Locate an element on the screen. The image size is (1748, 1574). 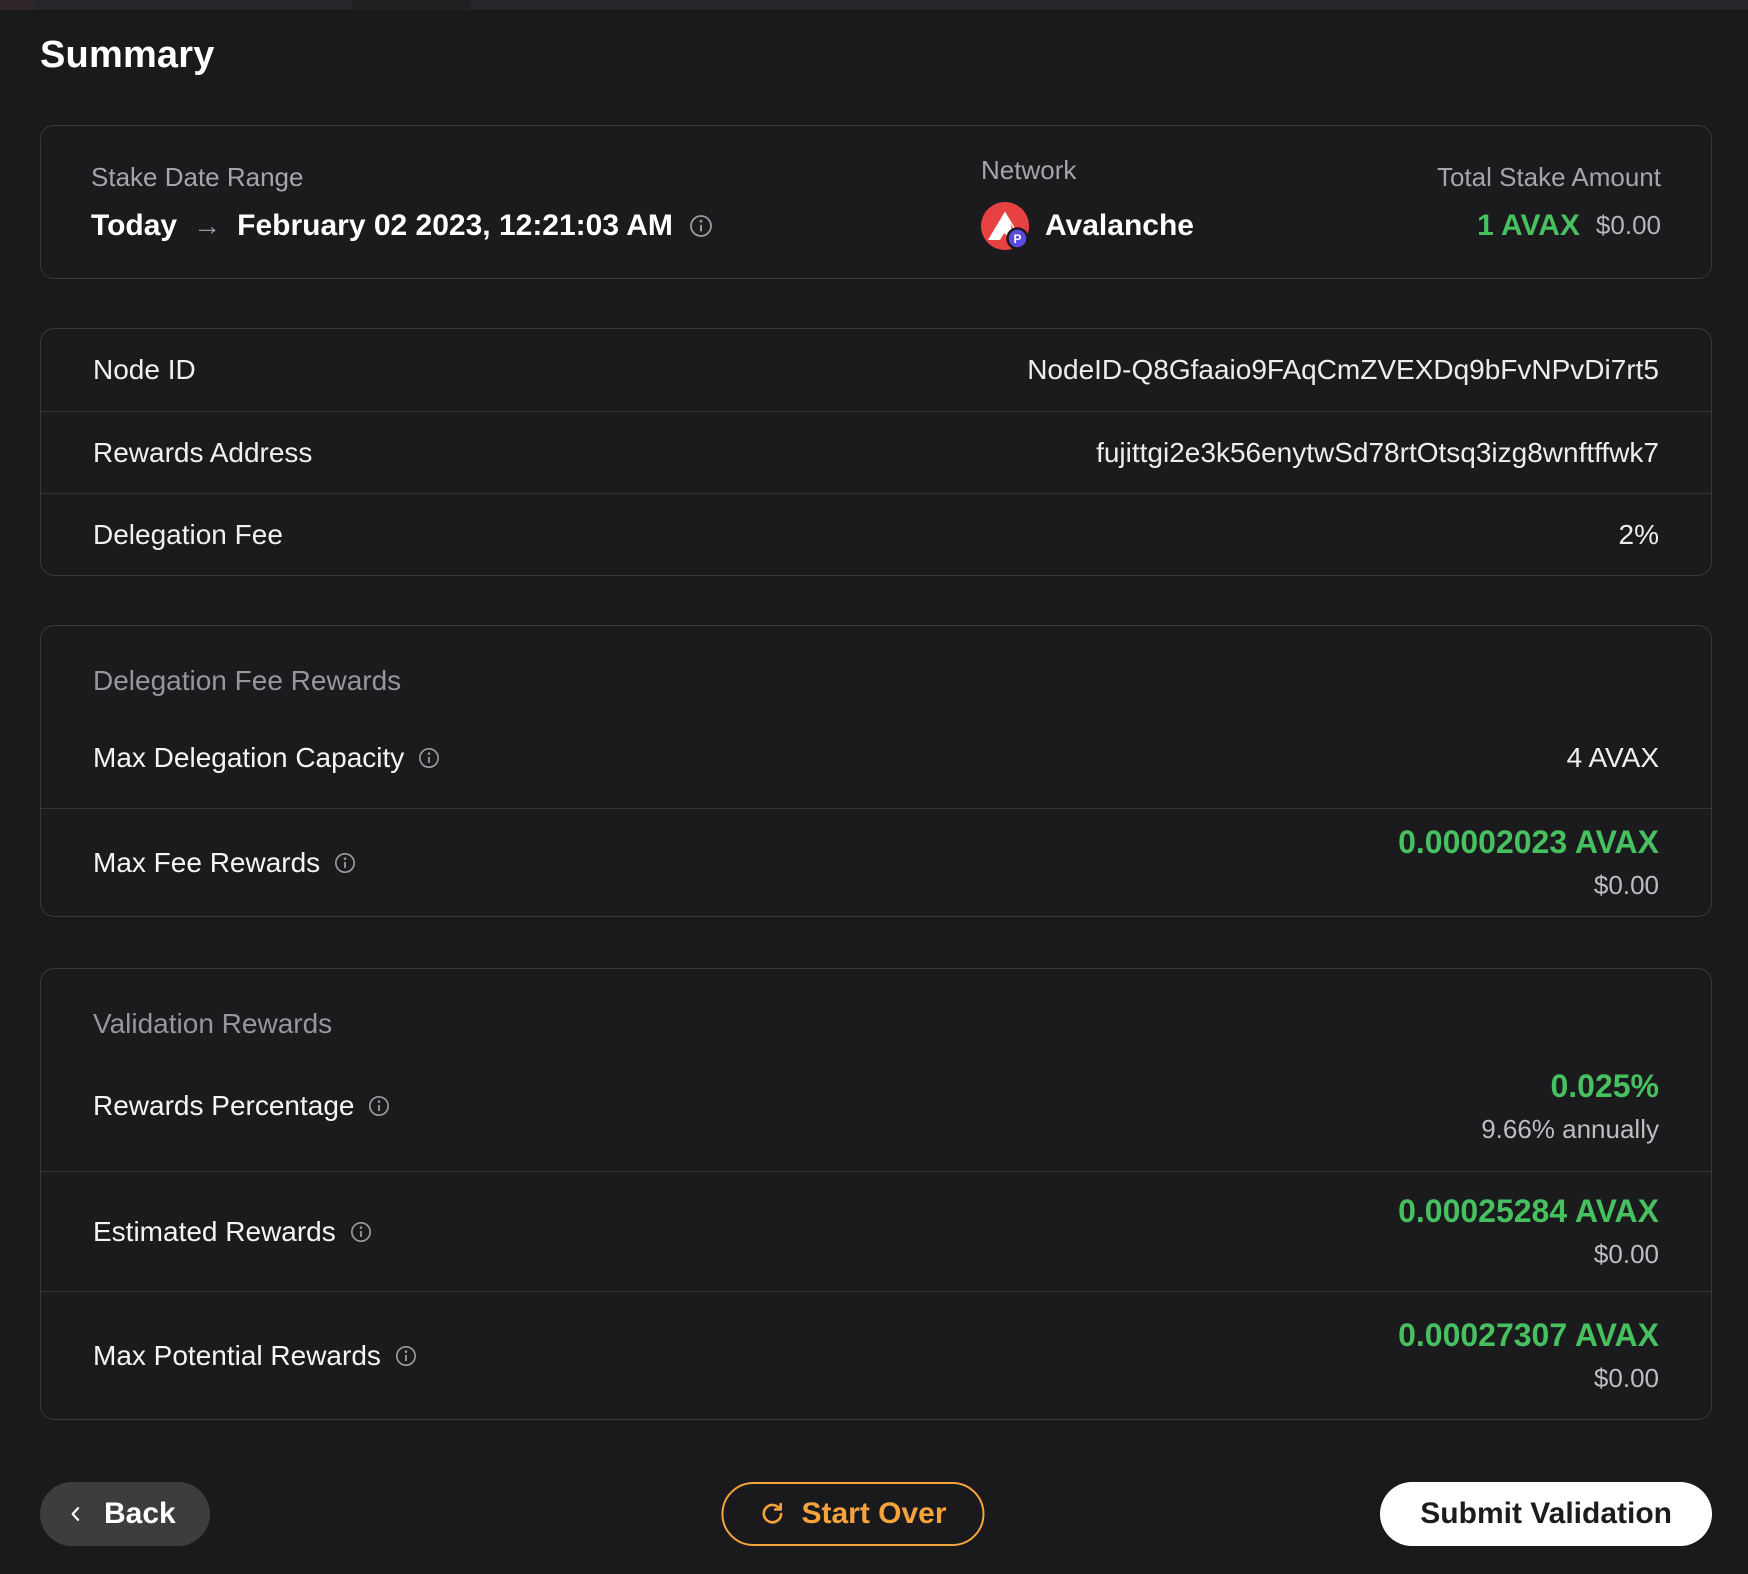
page-title: Summary is located at coordinates (127, 55).